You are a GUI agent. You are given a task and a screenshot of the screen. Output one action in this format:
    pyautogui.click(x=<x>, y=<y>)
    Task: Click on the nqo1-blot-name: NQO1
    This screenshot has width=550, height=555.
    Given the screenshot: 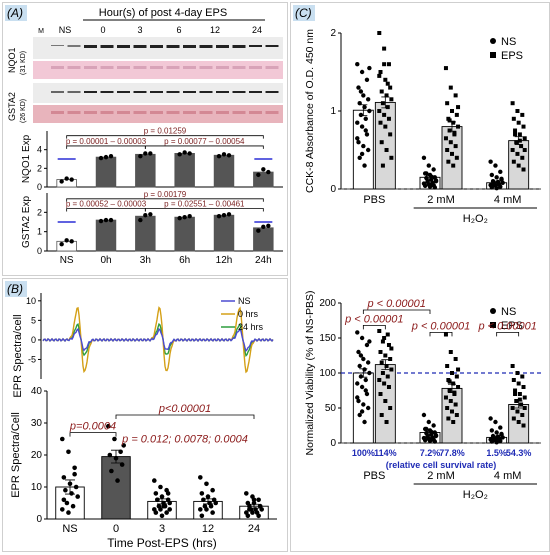 What is the action you would take?
    pyautogui.click(x=12, y=60)
    